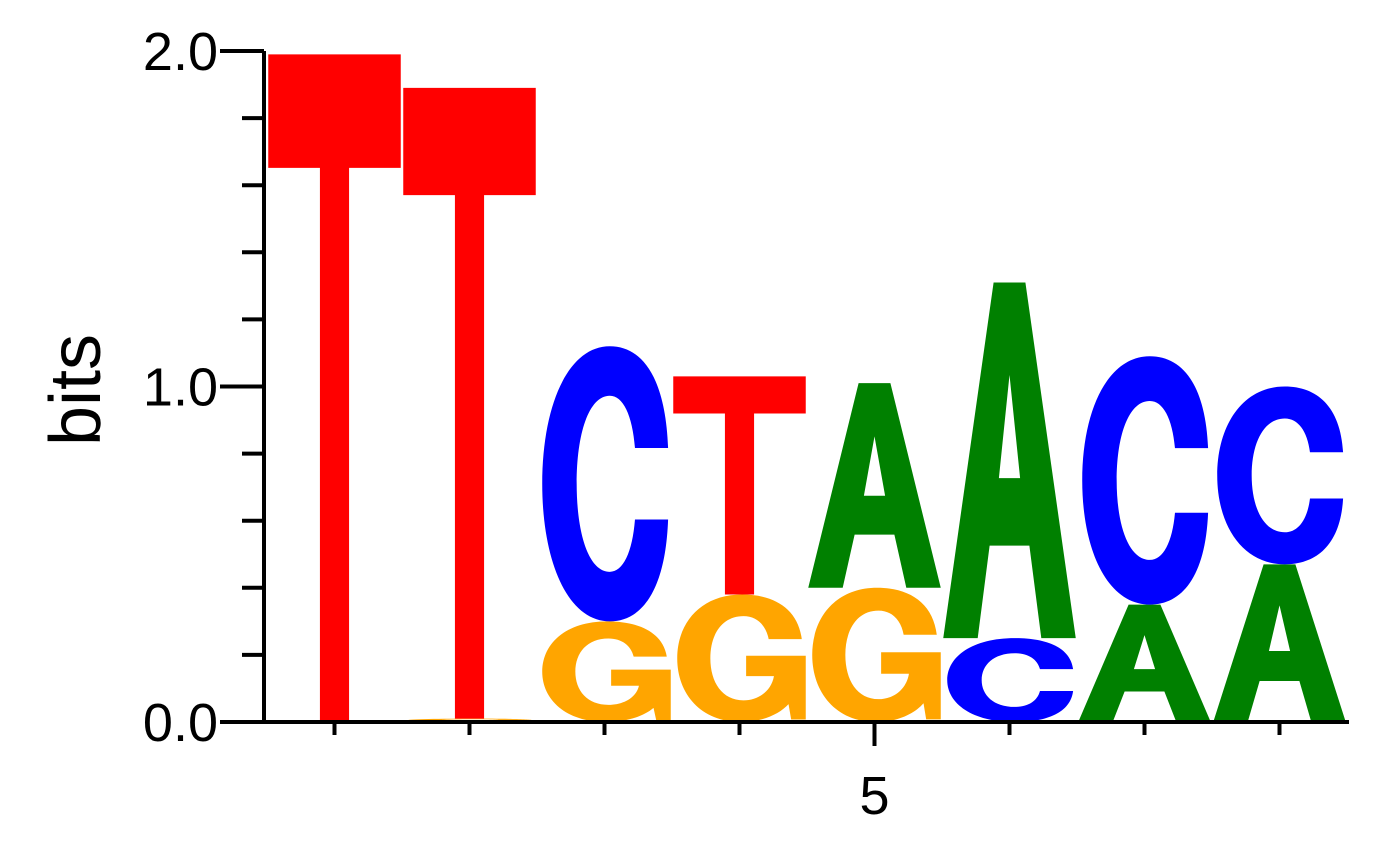  What do you see at coordinates (180, 52) in the screenshot?
I see `y-tick-label: 2.0` at bounding box center [180, 52].